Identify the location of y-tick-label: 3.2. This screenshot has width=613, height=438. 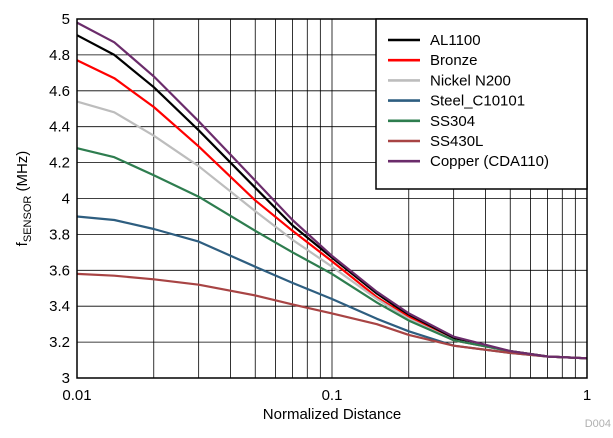
(59, 342).